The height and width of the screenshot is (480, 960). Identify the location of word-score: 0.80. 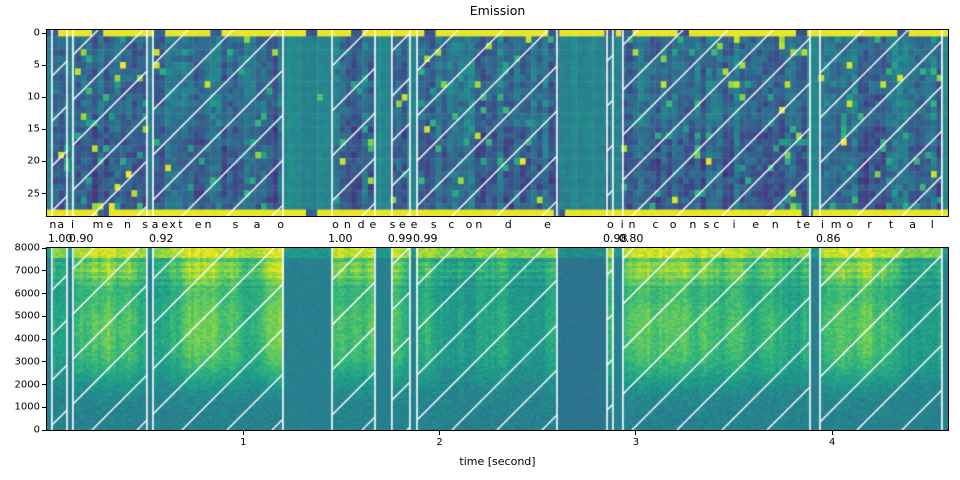
(631, 238).